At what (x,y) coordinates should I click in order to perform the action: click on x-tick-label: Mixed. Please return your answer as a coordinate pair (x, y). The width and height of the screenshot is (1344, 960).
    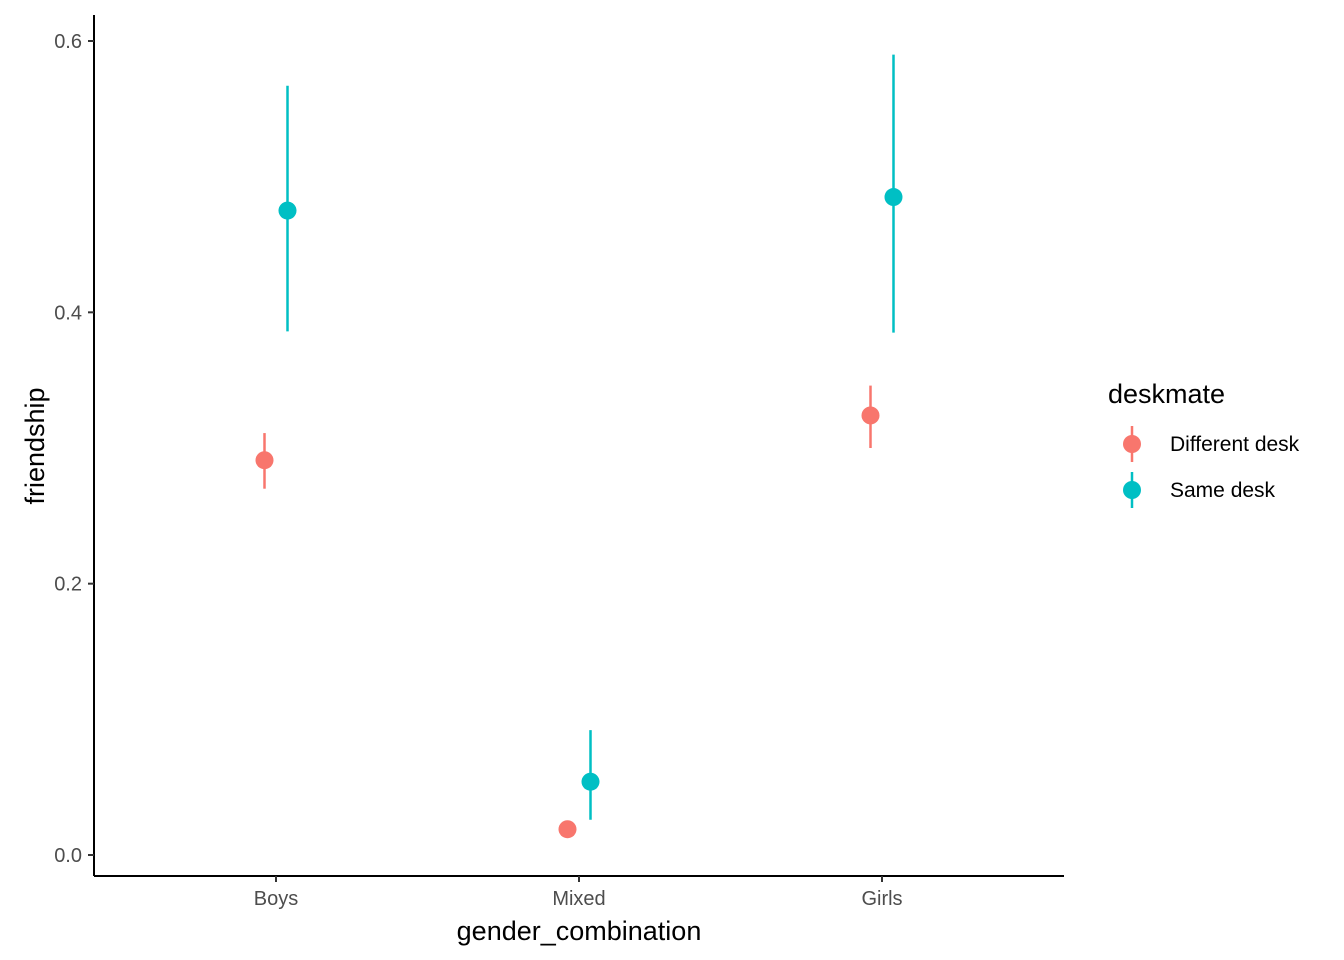
    Looking at the image, I should click on (578, 899).